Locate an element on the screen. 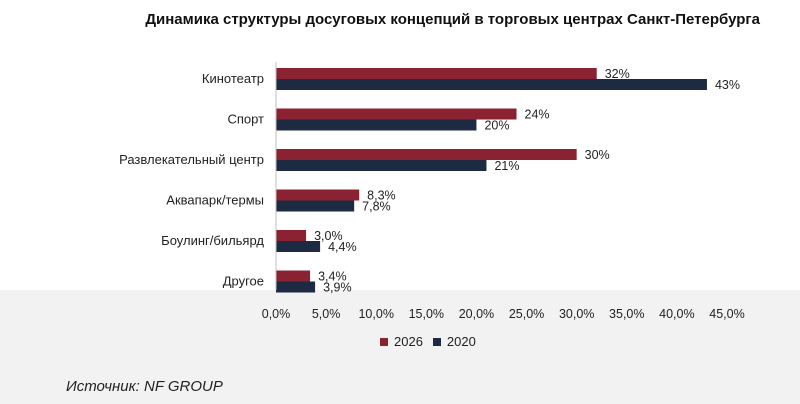  legend-swatch-2026 is located at coordinates (384, 341).